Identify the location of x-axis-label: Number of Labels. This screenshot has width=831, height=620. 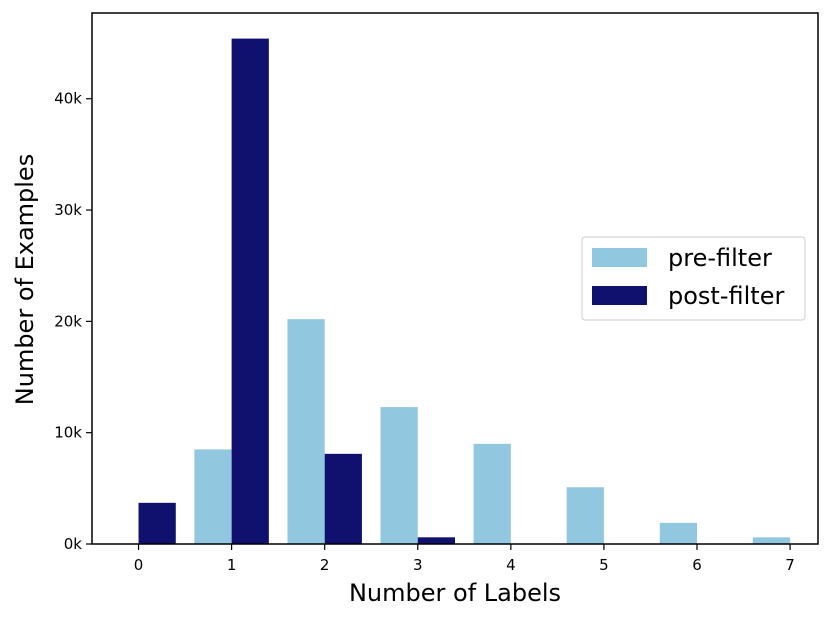
(455, 593).